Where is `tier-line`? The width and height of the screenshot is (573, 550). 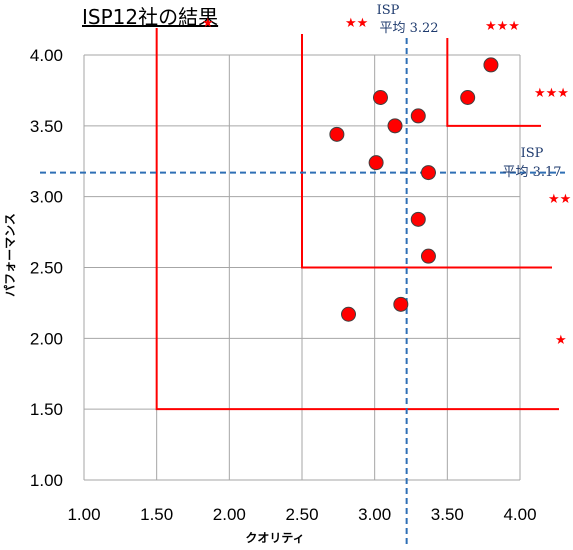 tier-line is located at coordinates (493, 82).